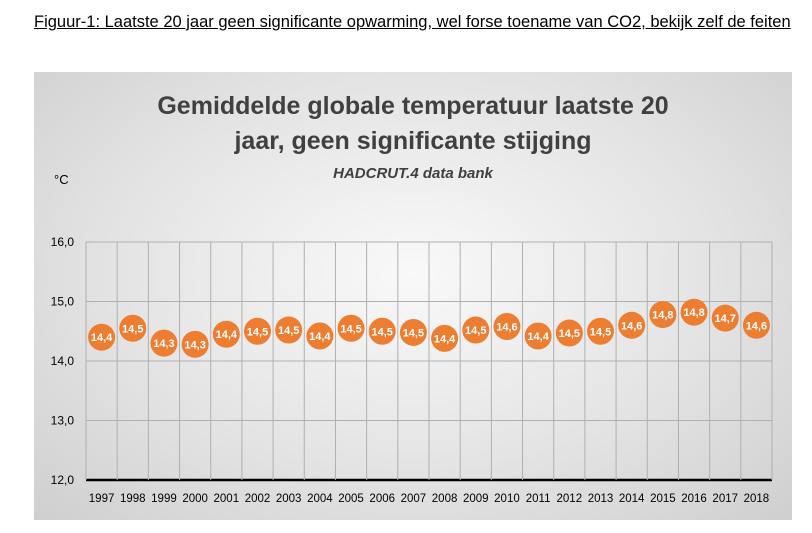  Describe the element at coordinates (320, 499) in the screenshot. I see `x-tick-label: 2004` at that location.